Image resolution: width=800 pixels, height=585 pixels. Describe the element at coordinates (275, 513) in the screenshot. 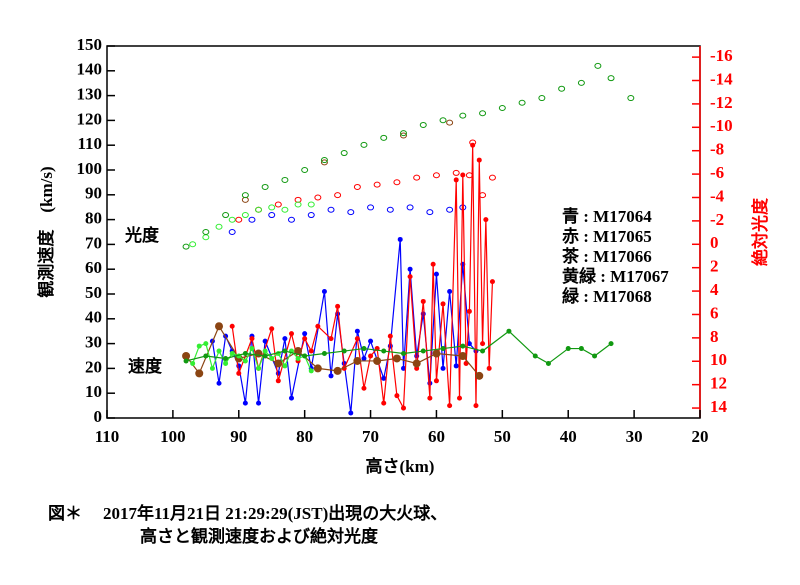

I see `caption-line: 2017年11月21日 21:29:29(JST)出現の大火球、` at that location.